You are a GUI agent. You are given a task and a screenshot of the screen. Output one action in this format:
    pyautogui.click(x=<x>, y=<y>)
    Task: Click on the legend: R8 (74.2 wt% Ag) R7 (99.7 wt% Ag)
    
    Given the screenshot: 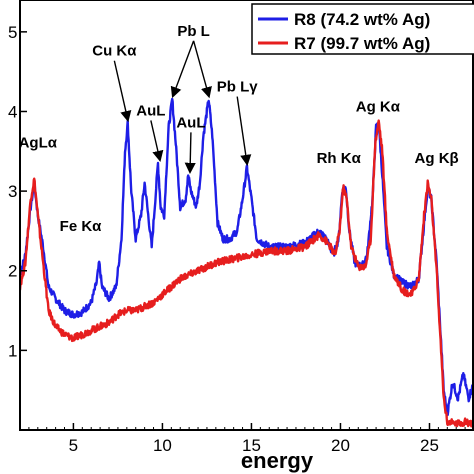 What is the action you would take?
    pyautogui.click(x=362, y=29)
    